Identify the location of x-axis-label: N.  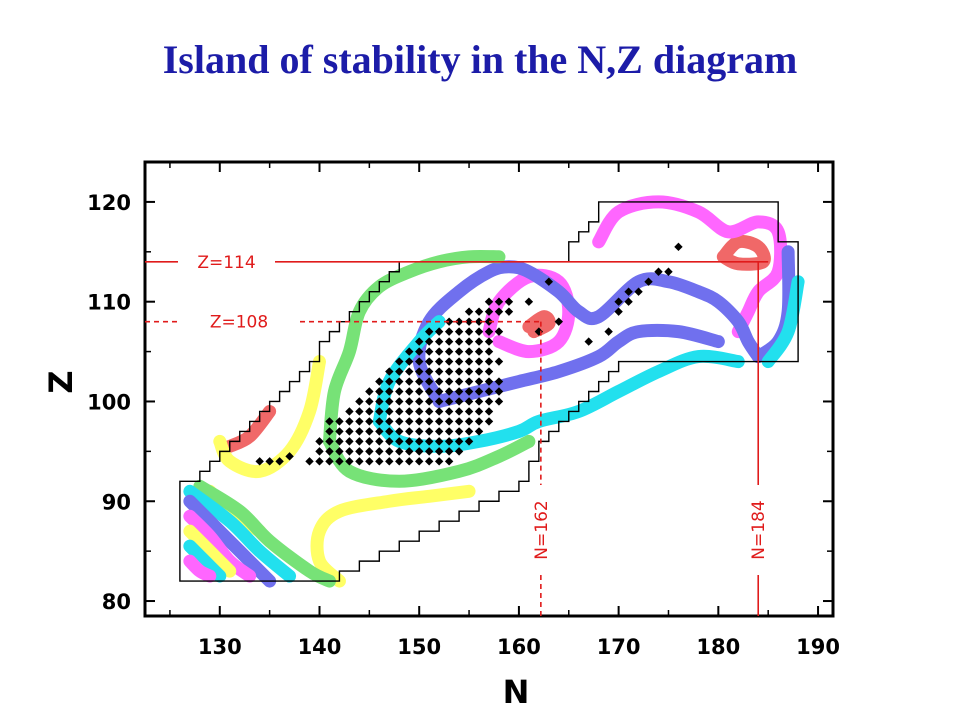
(516, 692).